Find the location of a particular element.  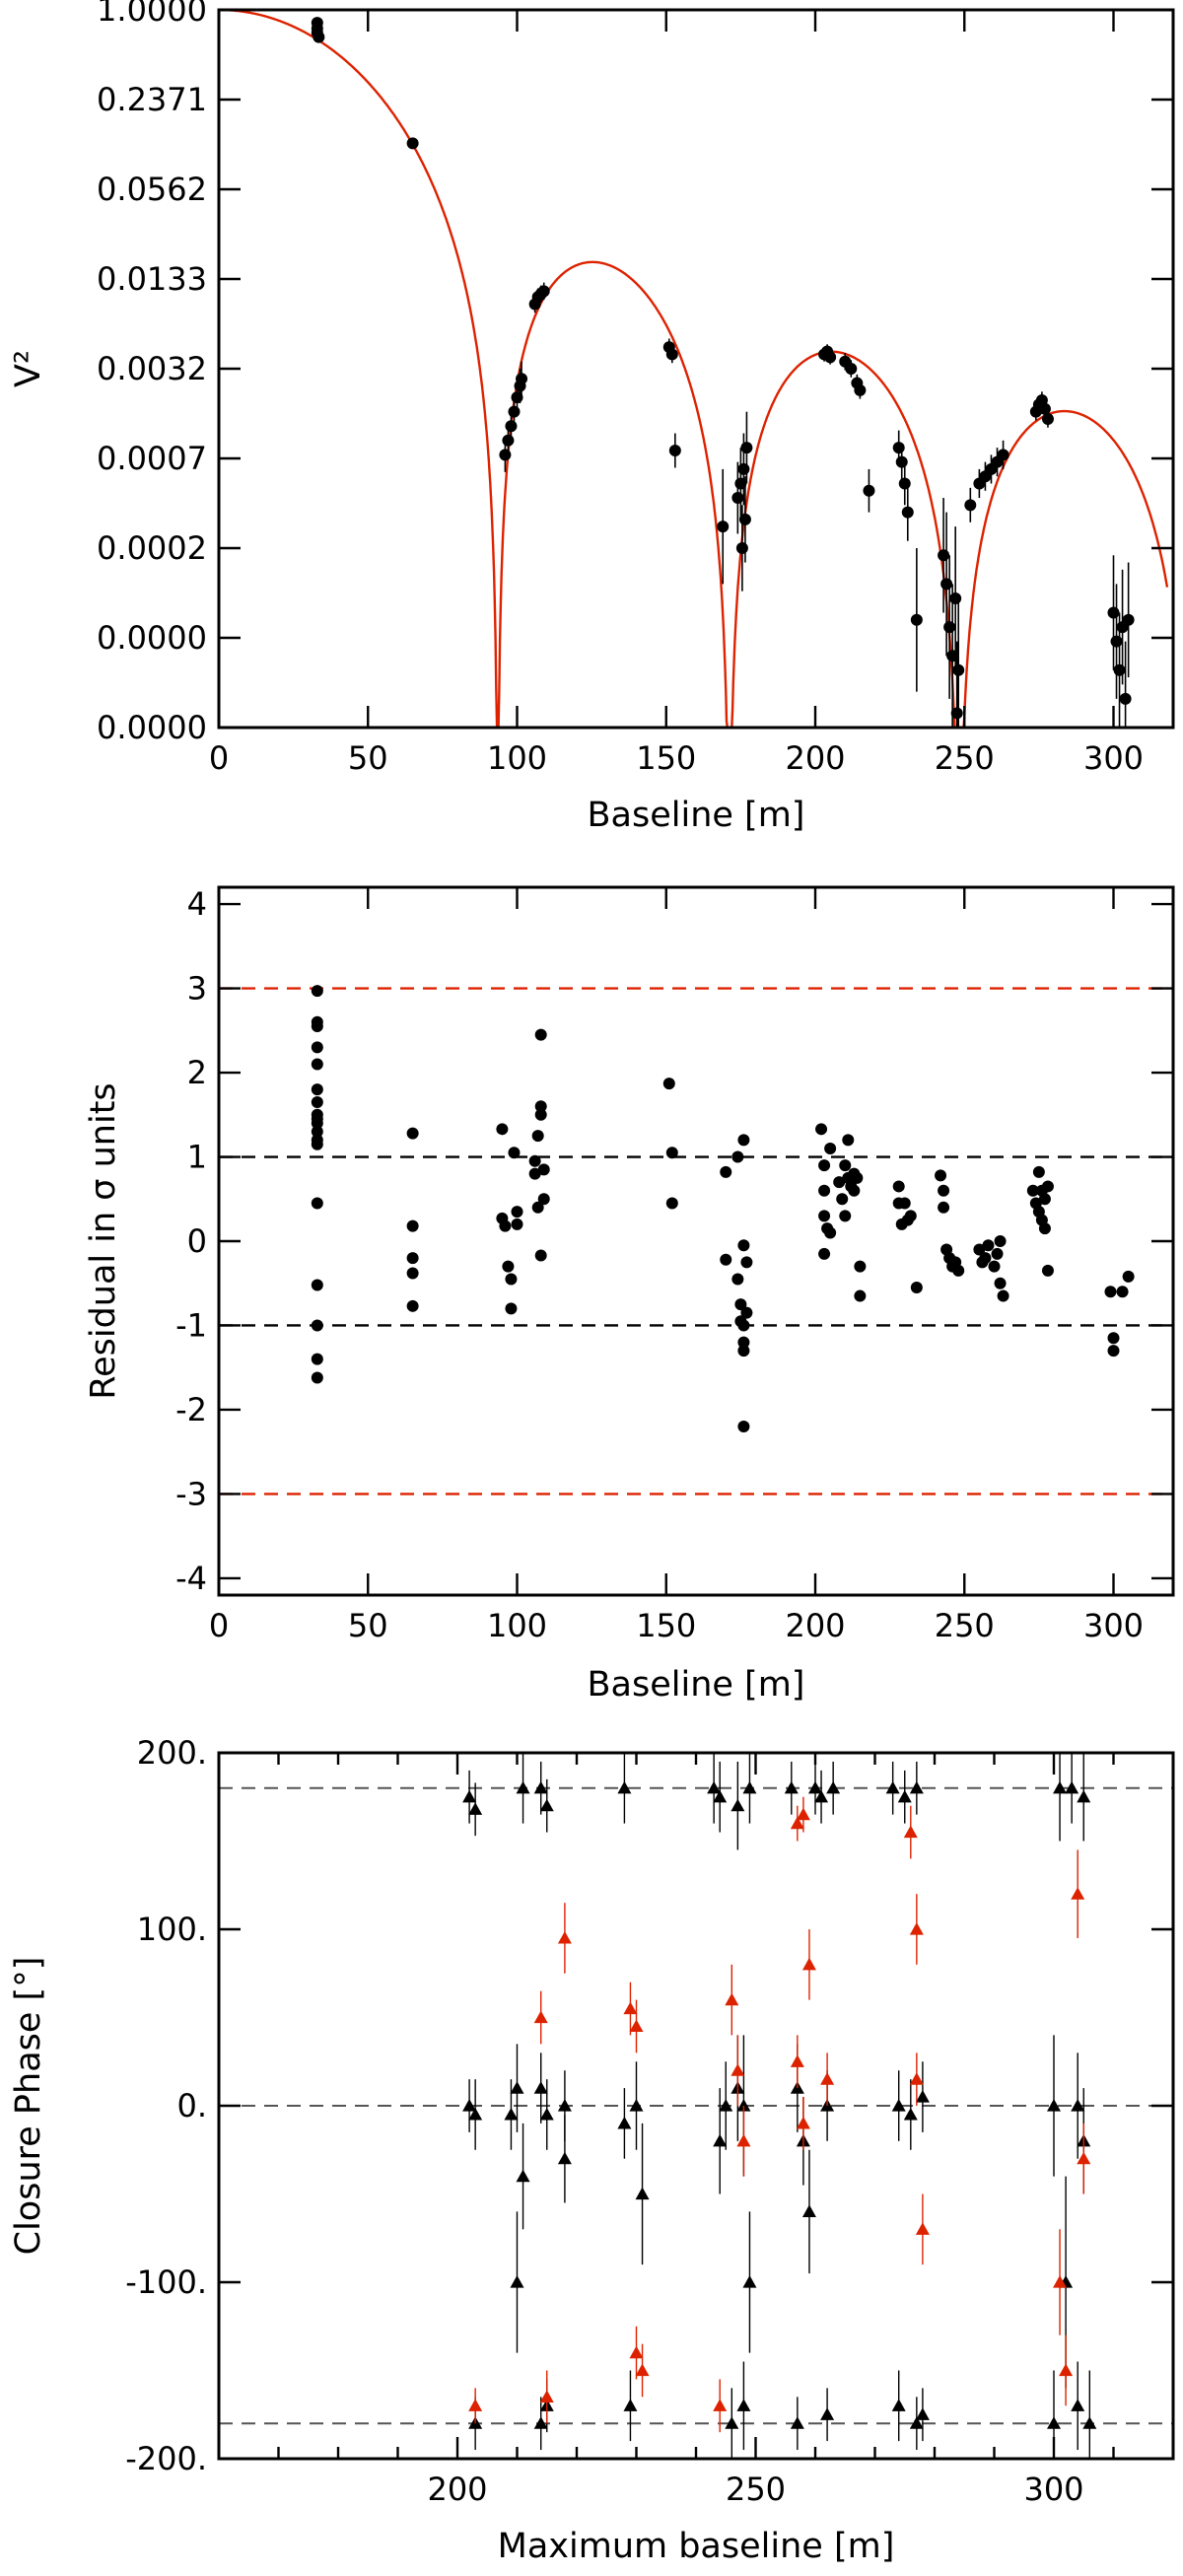

v2-xtick-label: 50 is located at coordinates (368, 758).